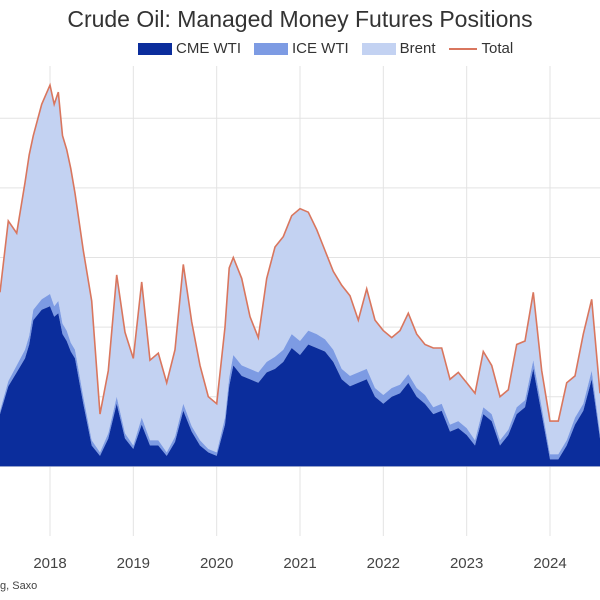 The height and width of the screenshot is (600, 600). I want to click on legend-swatch-brent, so click(378, 48).